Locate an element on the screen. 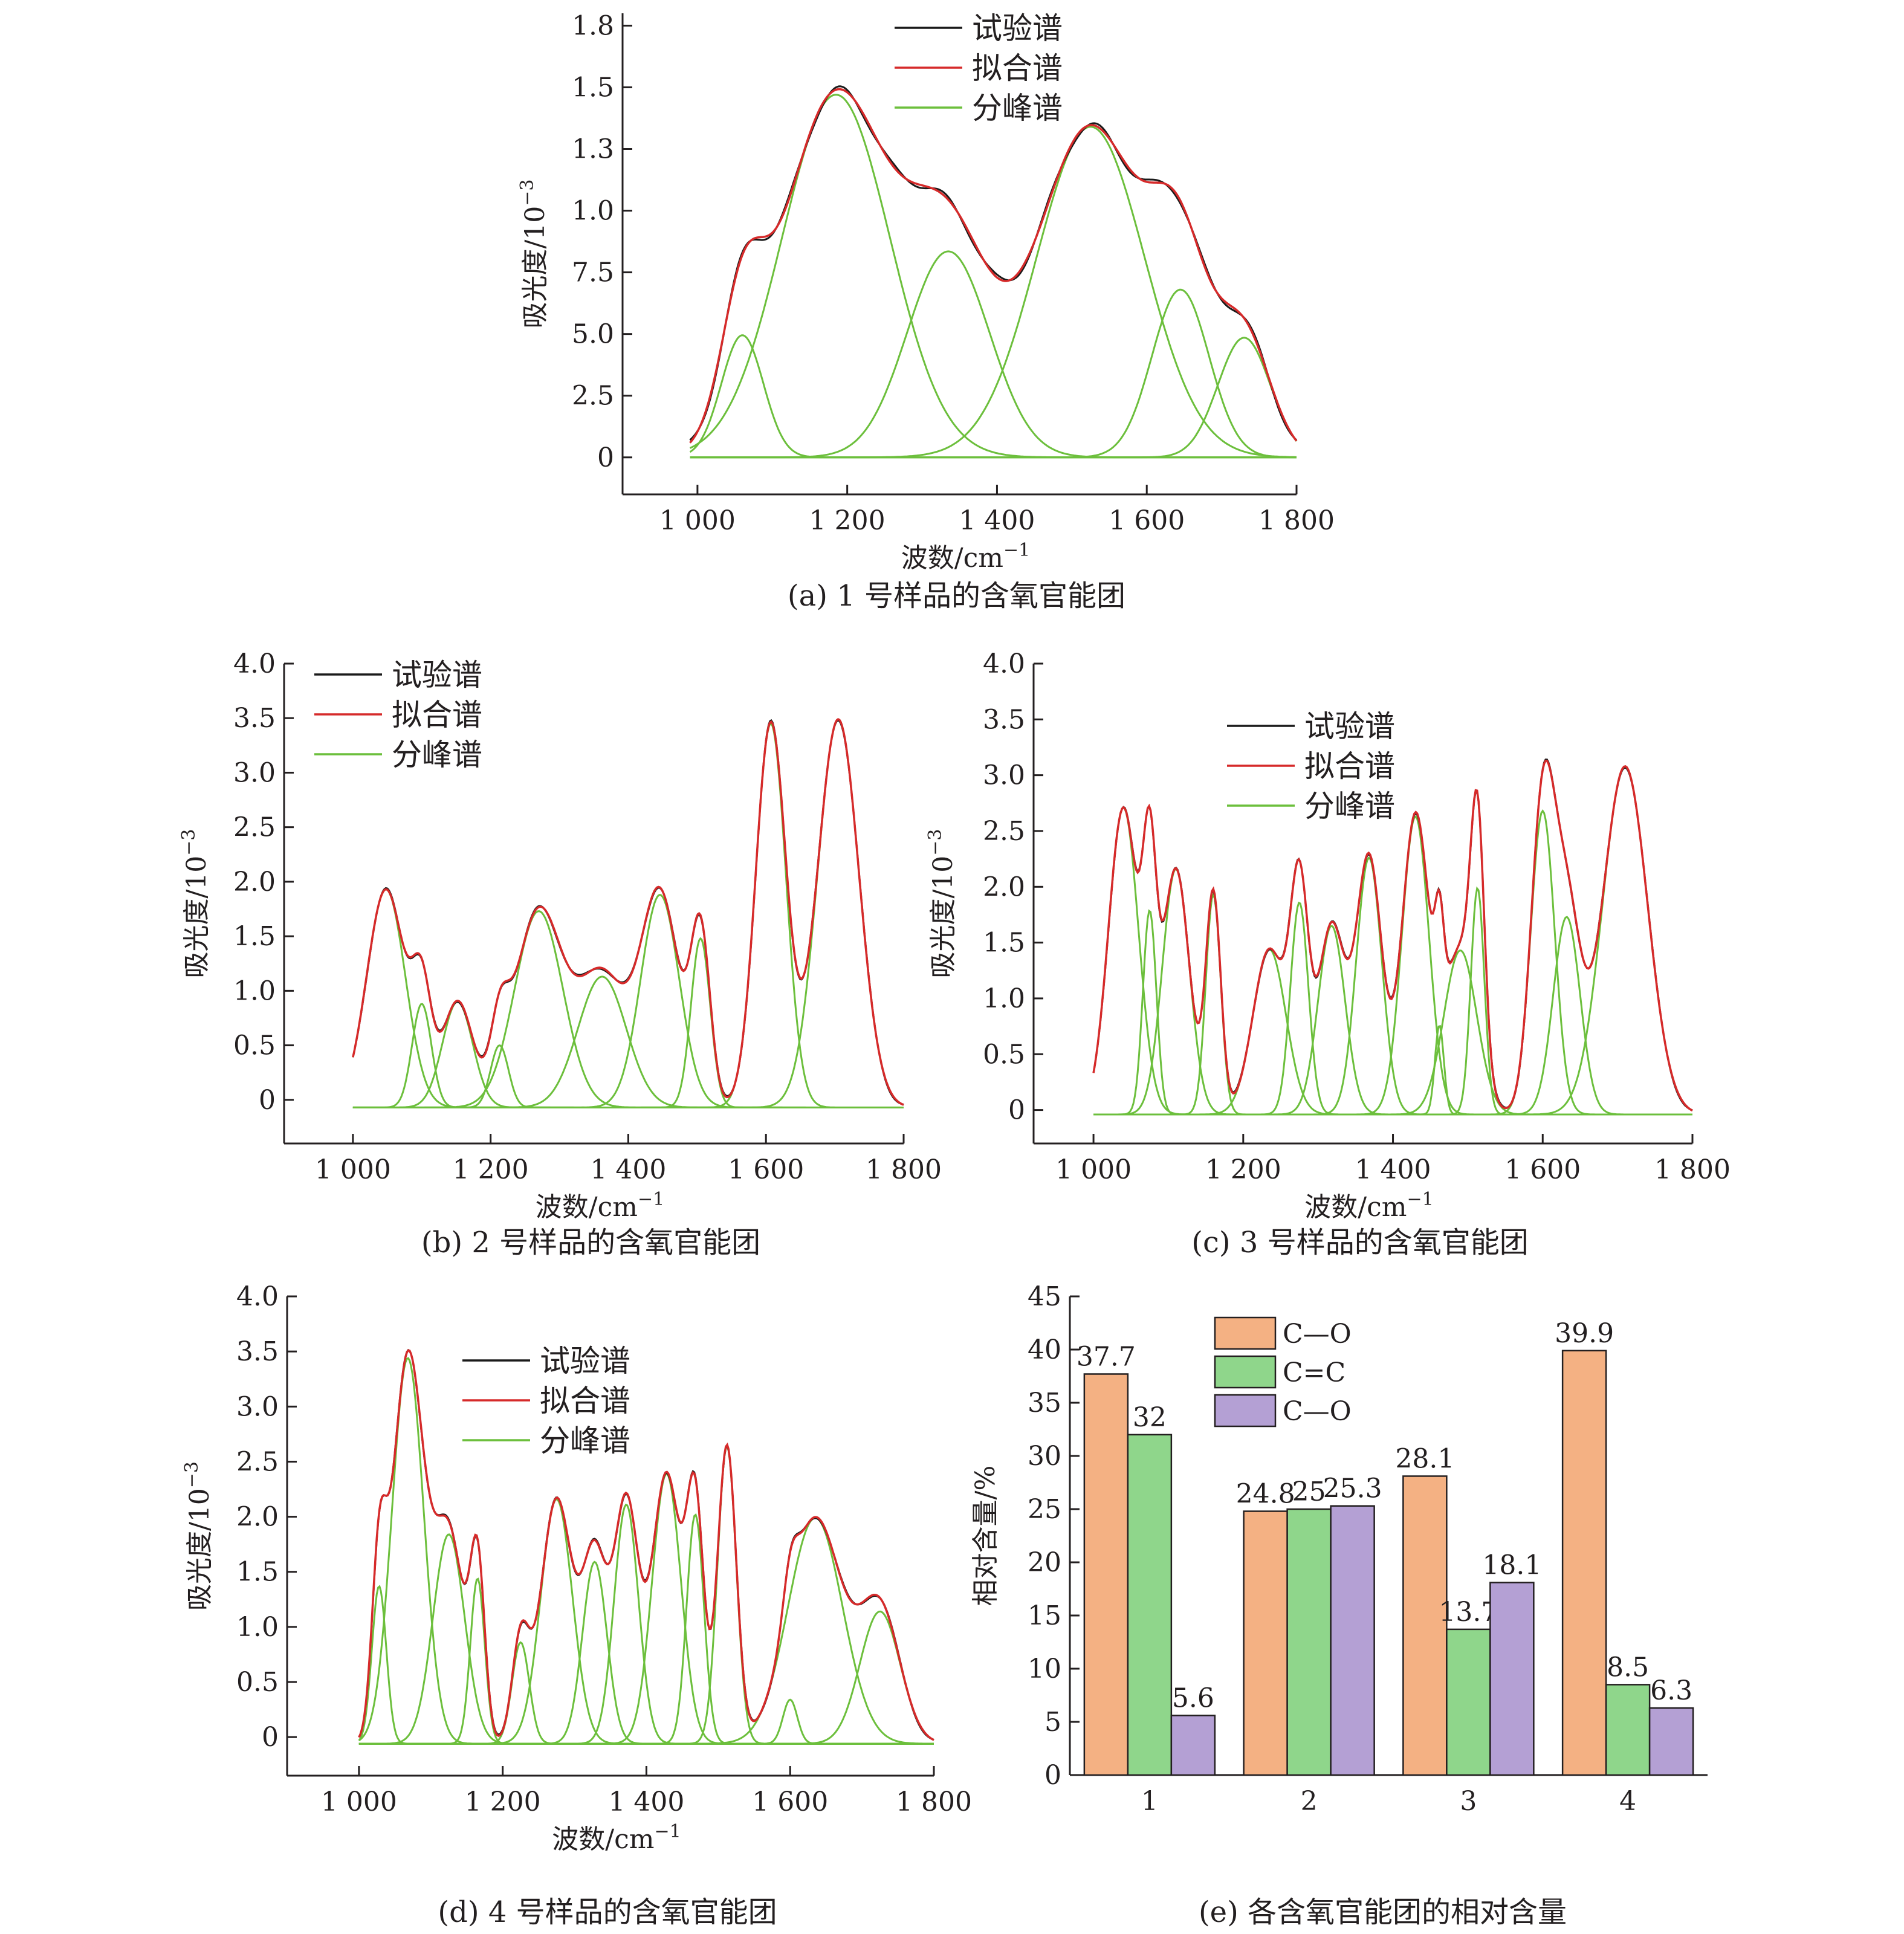 This screenshot has height=1934, width=1904. panel-e-bar-s2-c3 is located at coordinates (1468, 1702).